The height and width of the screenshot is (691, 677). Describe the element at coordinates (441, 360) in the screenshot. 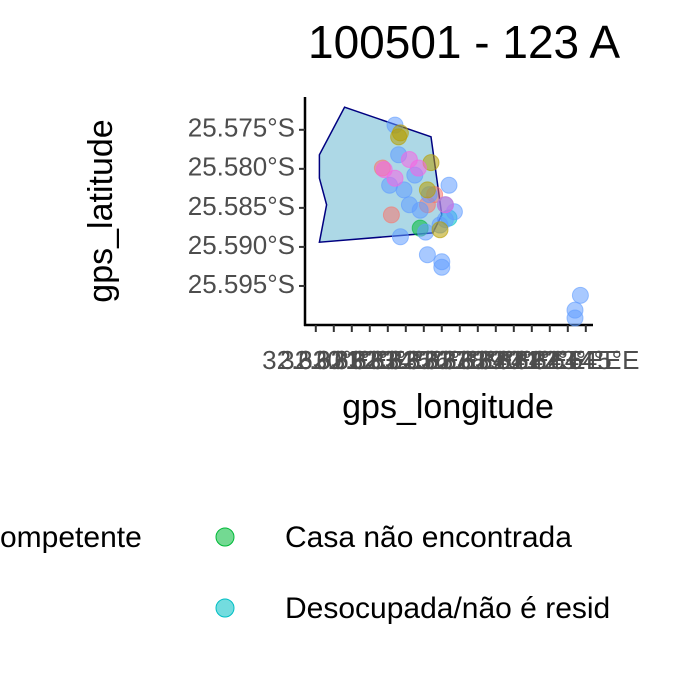

I see `x-tick-label: 32.637°E` at that location.